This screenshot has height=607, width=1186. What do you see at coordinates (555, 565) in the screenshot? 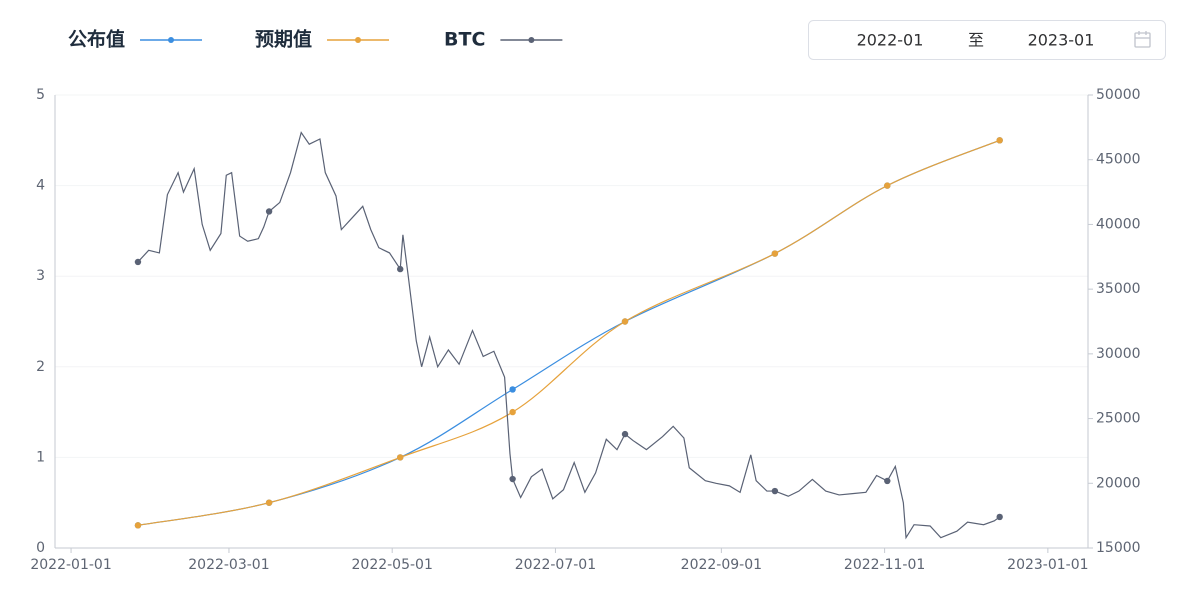
I see `x-tick-label: 2022-07-01` at bounding box center [555, 565].